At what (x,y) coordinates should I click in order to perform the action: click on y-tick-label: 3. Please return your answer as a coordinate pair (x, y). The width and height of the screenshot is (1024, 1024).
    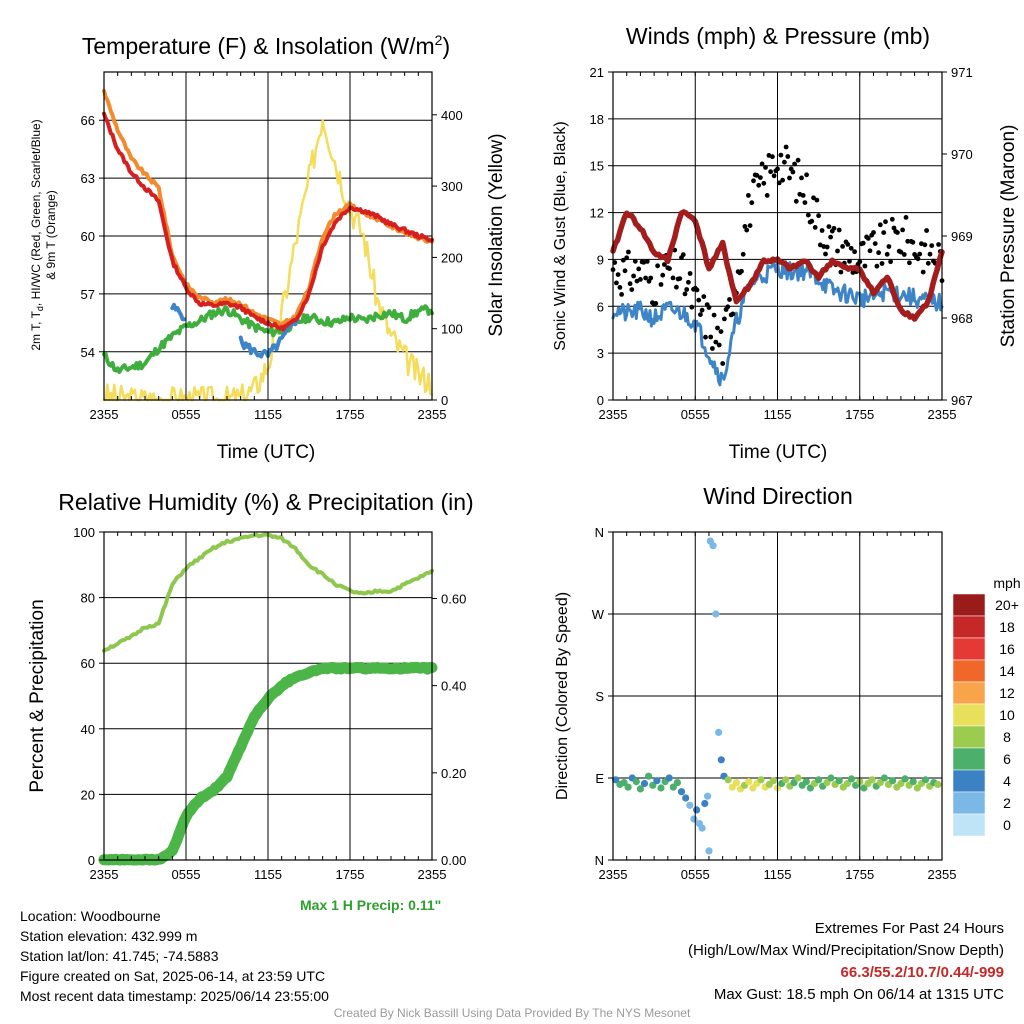
    Looking at the image, I should click on (600, 353).